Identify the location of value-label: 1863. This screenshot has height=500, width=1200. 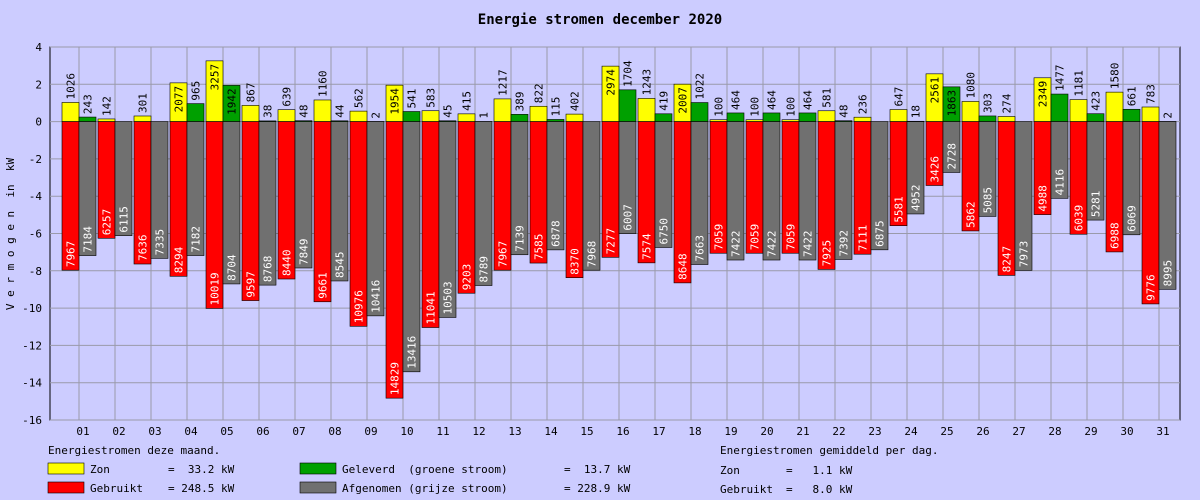
(952, 103).